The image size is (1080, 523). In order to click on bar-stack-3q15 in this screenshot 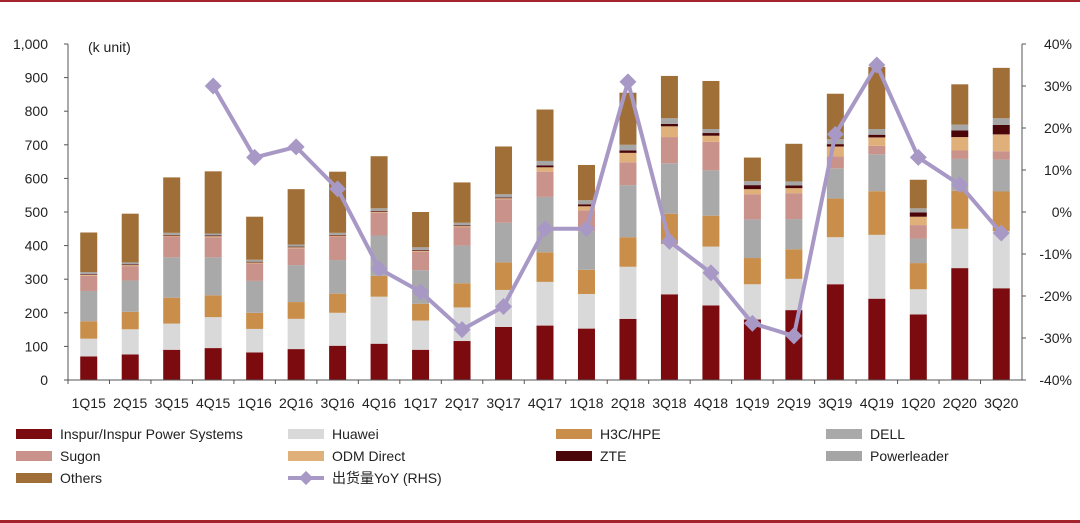, I will do `click(172, 278)`.